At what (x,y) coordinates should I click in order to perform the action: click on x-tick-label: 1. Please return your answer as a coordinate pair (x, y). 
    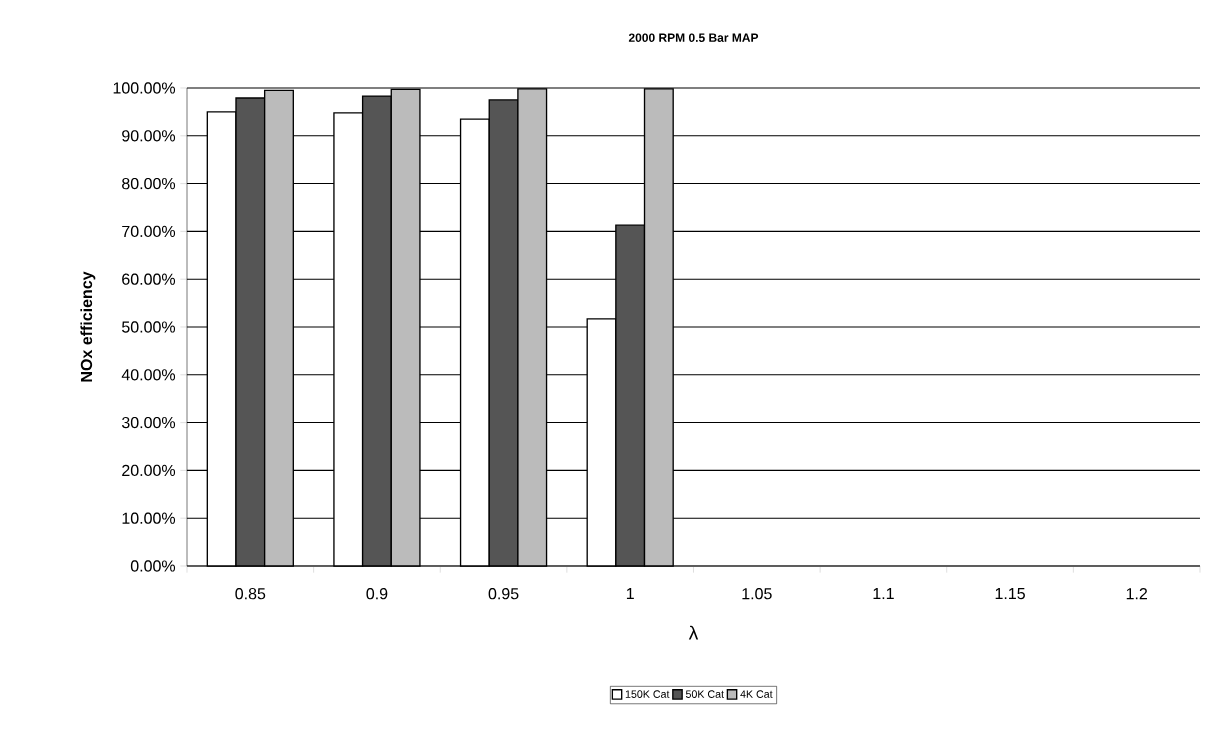
    Looking at the image, I should click on (630, 594).